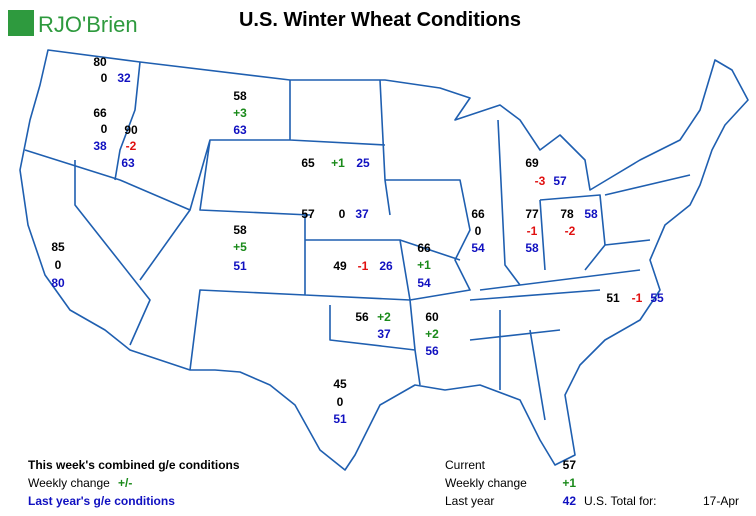 This screenshot has width=756, height=516. I want to click on legend-last-year: Last year's g/e conditions, so click(101, 501).